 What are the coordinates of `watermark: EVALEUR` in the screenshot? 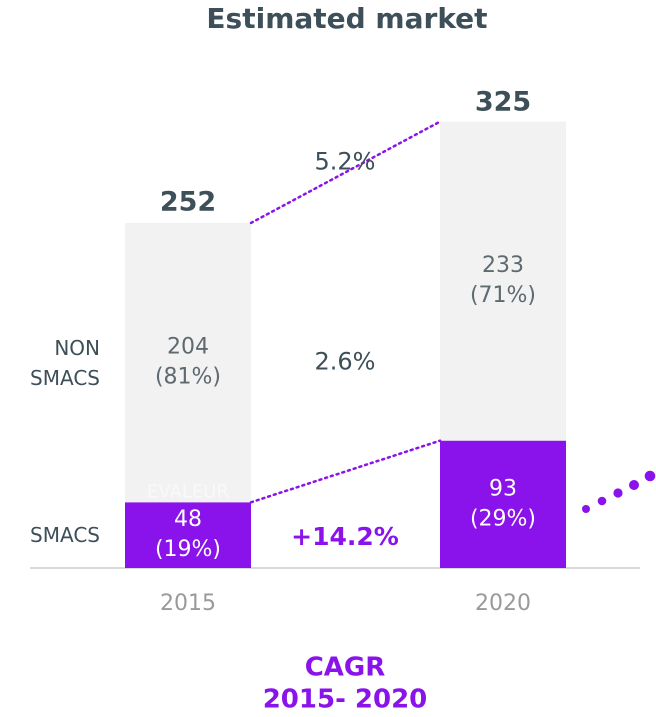 It's located at (188, 491).